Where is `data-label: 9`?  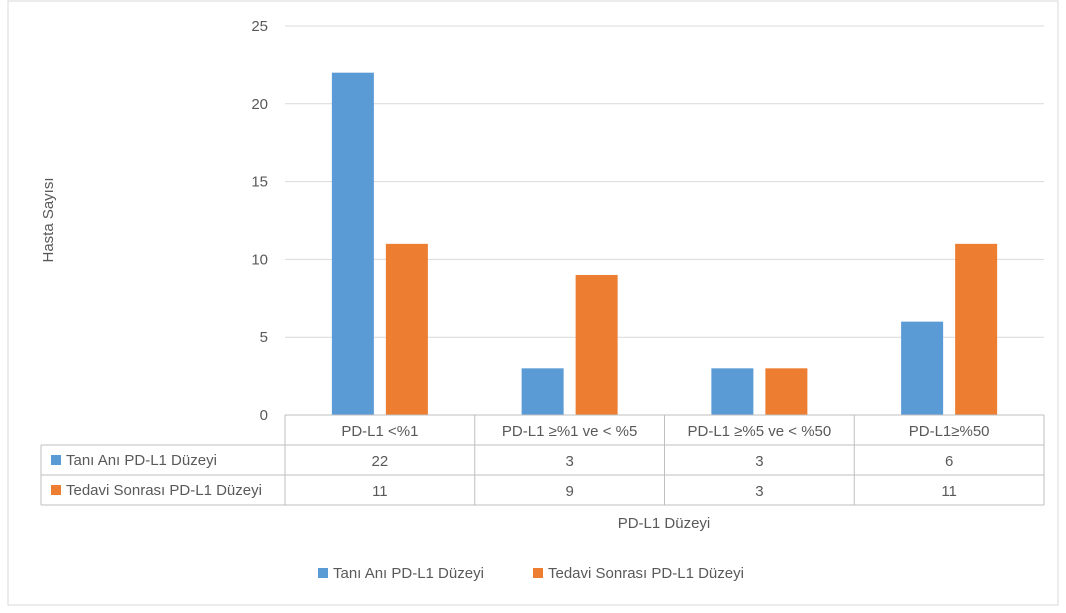 data-label: 9 is located at coordinates (569, 491).